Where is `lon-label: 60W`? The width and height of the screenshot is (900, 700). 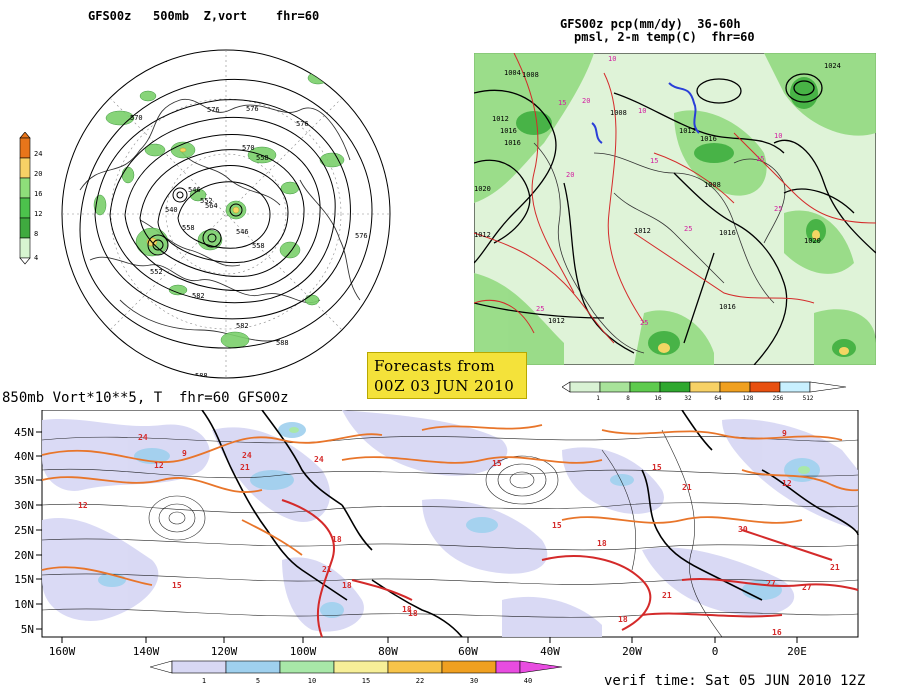
lon-label: 60W is located at coordinates (468, 651).